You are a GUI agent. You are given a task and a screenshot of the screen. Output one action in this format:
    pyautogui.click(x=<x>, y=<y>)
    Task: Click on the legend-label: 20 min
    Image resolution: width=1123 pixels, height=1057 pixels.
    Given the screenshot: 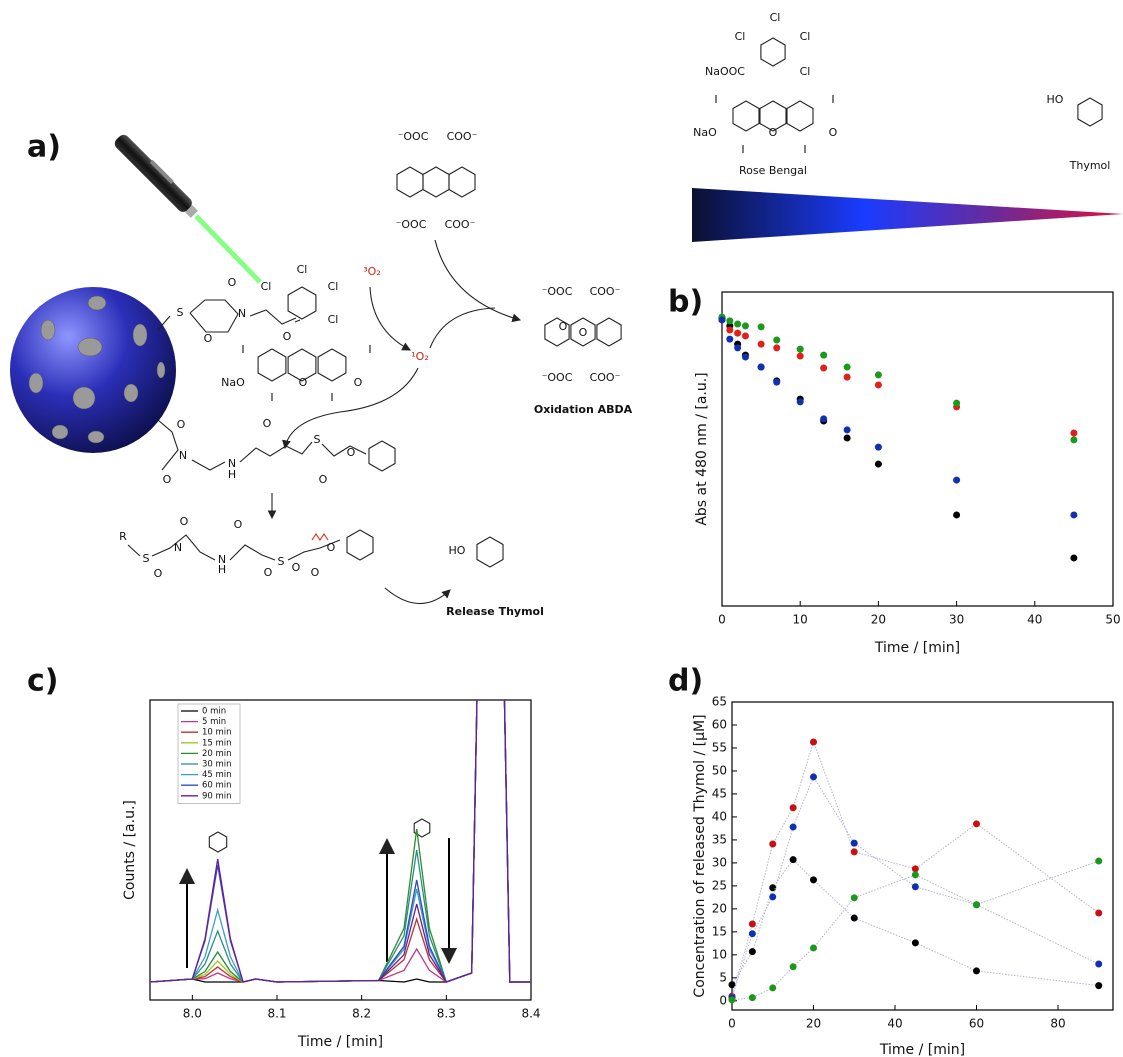 What is the action you would take?
    pyautogui.click(x=217, y=754)
    